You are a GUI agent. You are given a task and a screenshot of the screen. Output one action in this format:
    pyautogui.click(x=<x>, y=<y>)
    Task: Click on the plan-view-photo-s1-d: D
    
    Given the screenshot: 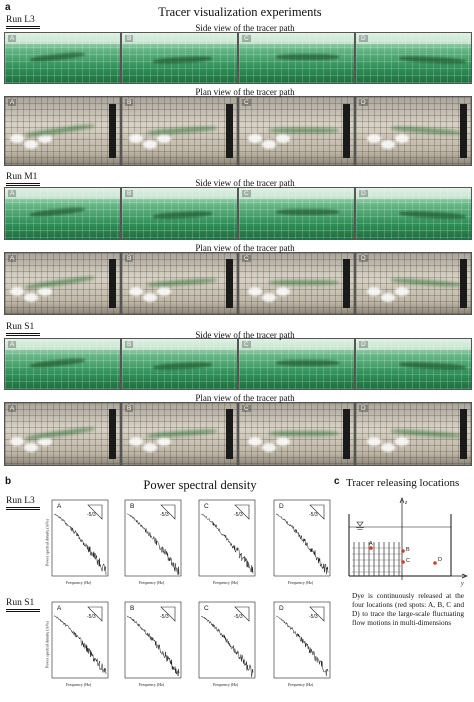 What is the action you would take?
    pyautogui.click(x=413, y=434)
    